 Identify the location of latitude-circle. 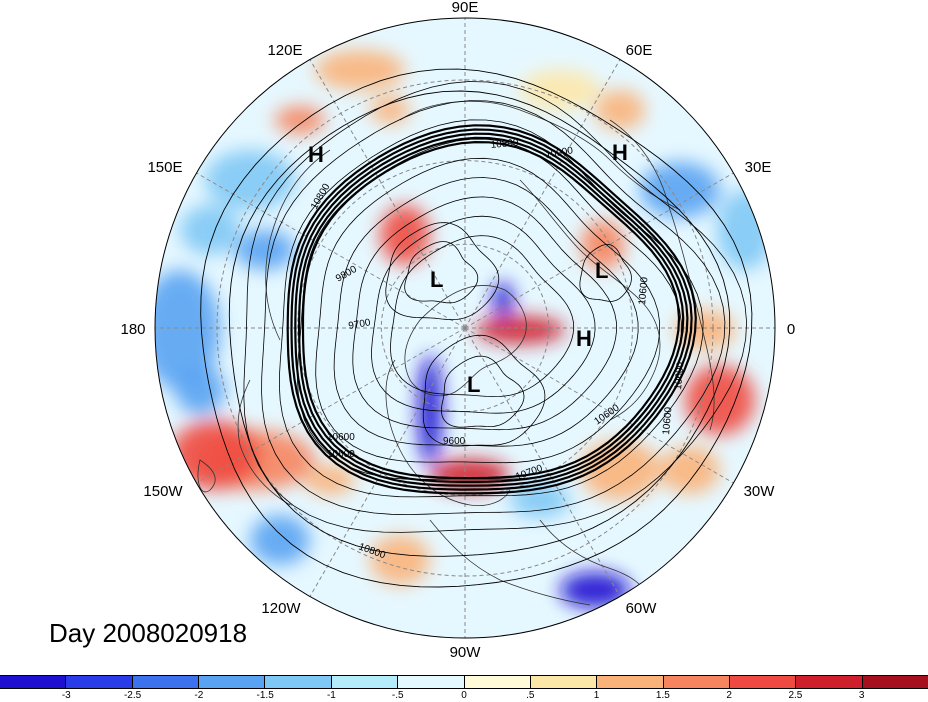
(465, 328).